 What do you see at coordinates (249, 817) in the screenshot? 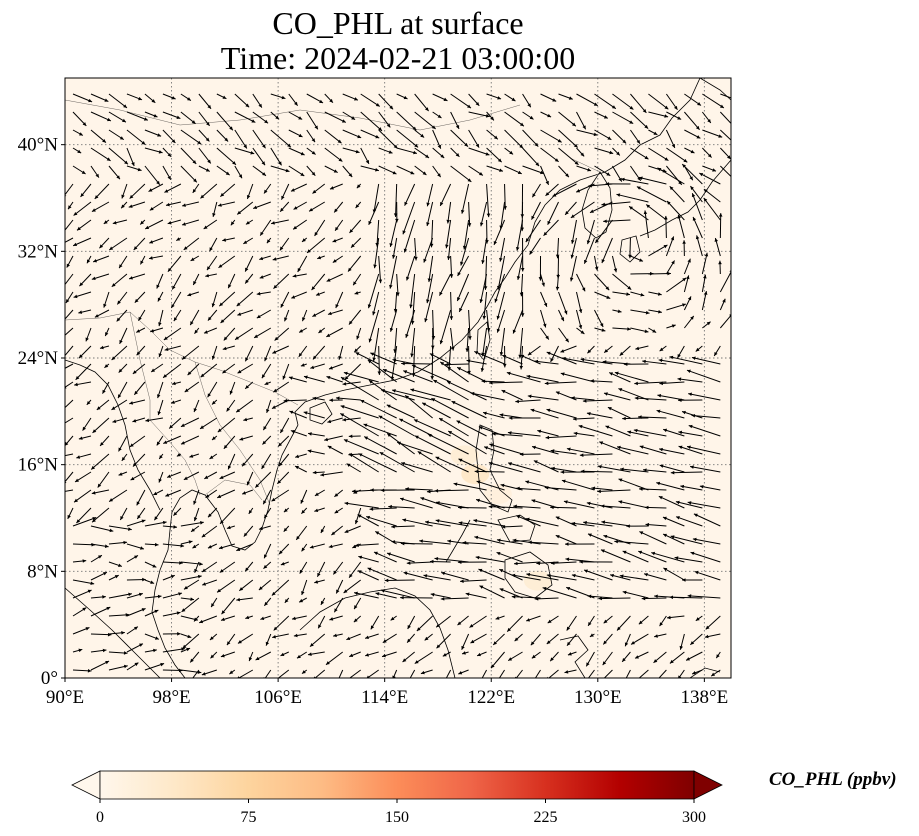
I see `colorbar-tick-label: 75` at bounding box center [249, 817].